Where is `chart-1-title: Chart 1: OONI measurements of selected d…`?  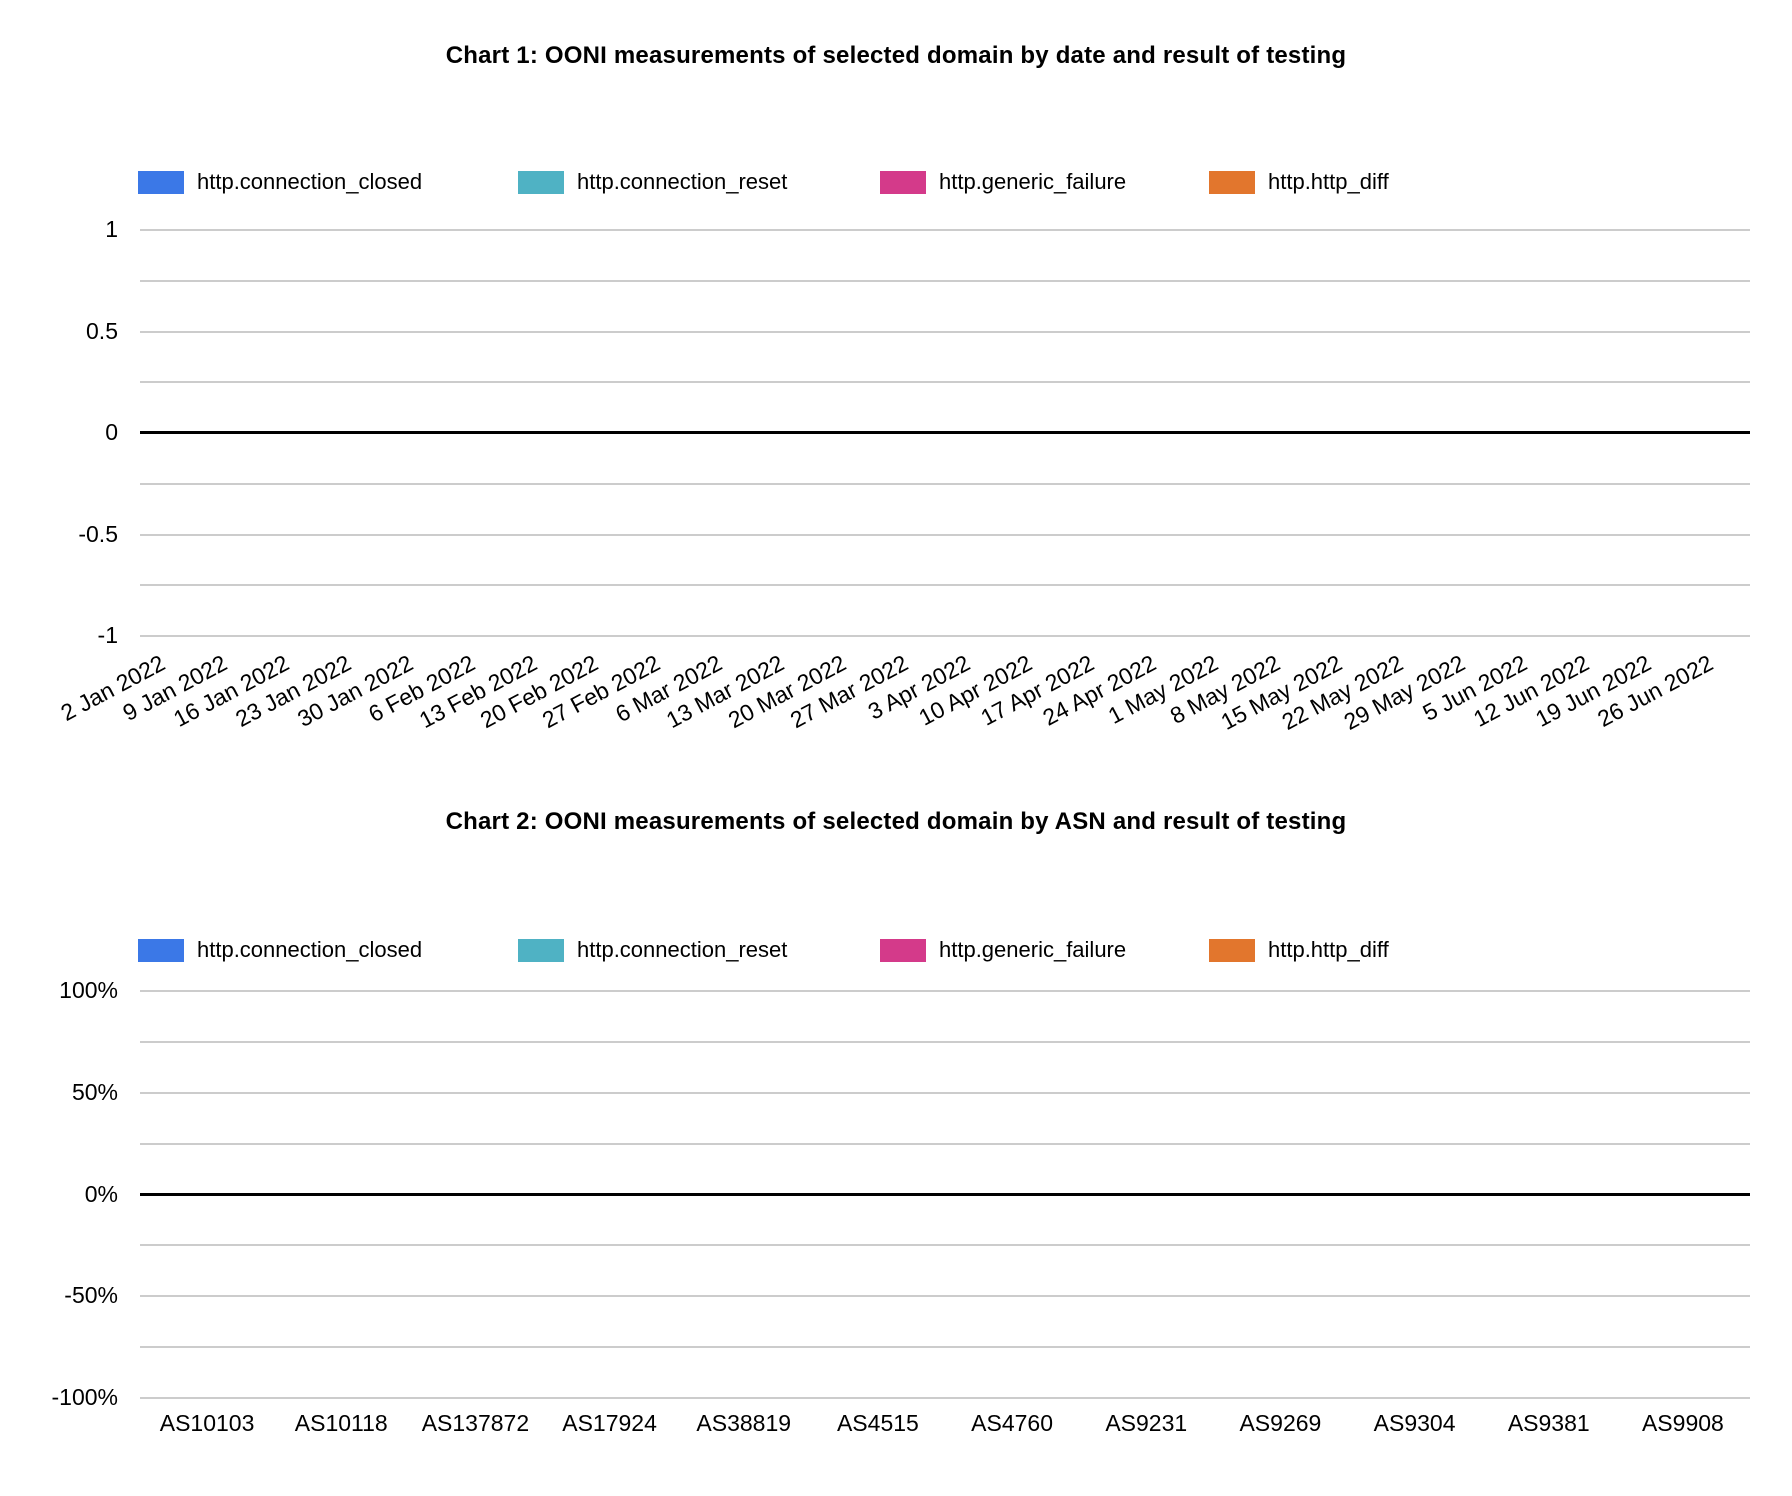 chart-1-title: Chart 1: OONI measurements of selected d… is located at coordinates (896, 55).